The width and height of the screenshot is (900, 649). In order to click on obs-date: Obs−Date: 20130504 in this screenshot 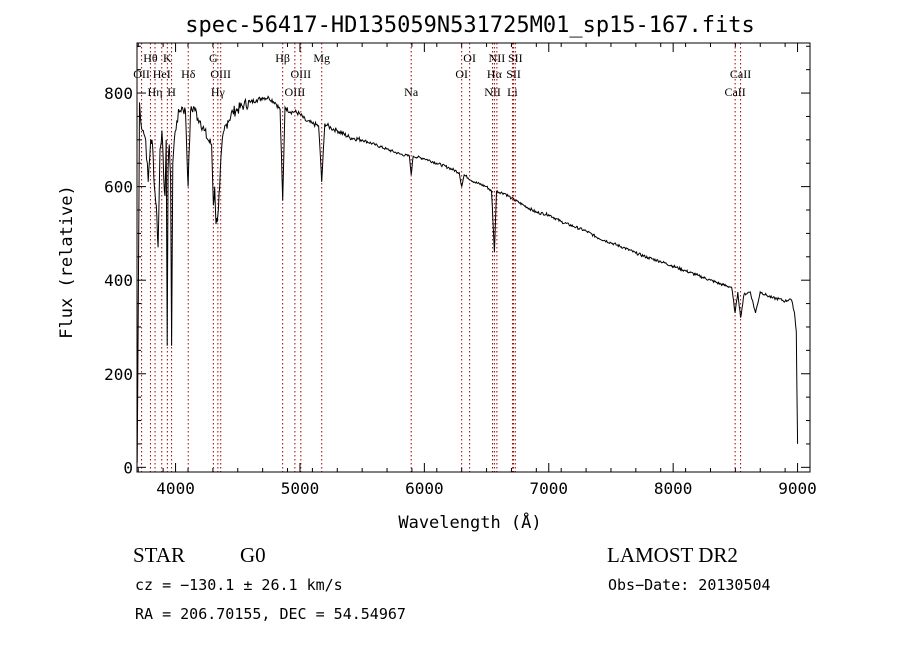, I will do `click(689, 585)`.